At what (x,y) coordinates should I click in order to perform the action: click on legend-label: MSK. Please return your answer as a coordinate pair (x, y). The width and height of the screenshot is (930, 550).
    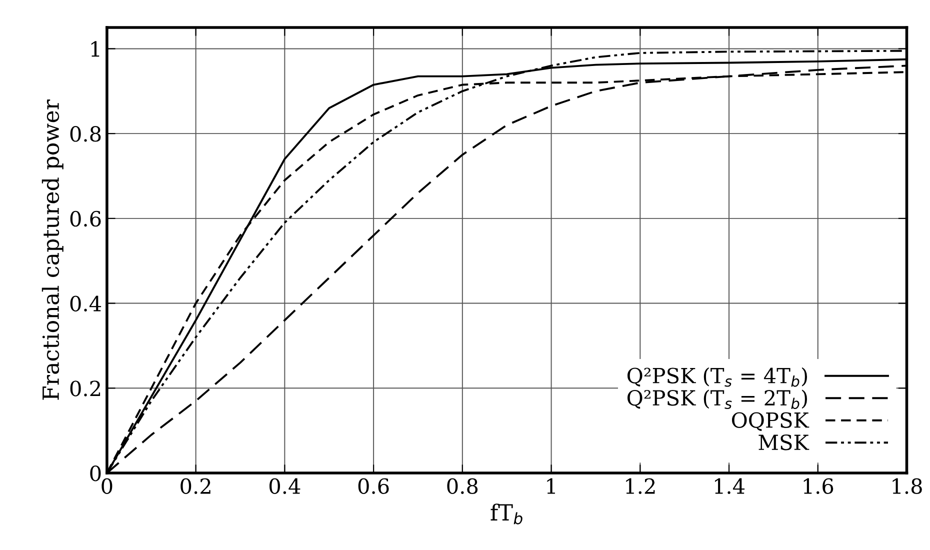
    Looking at the image, I should click on (784, 442).